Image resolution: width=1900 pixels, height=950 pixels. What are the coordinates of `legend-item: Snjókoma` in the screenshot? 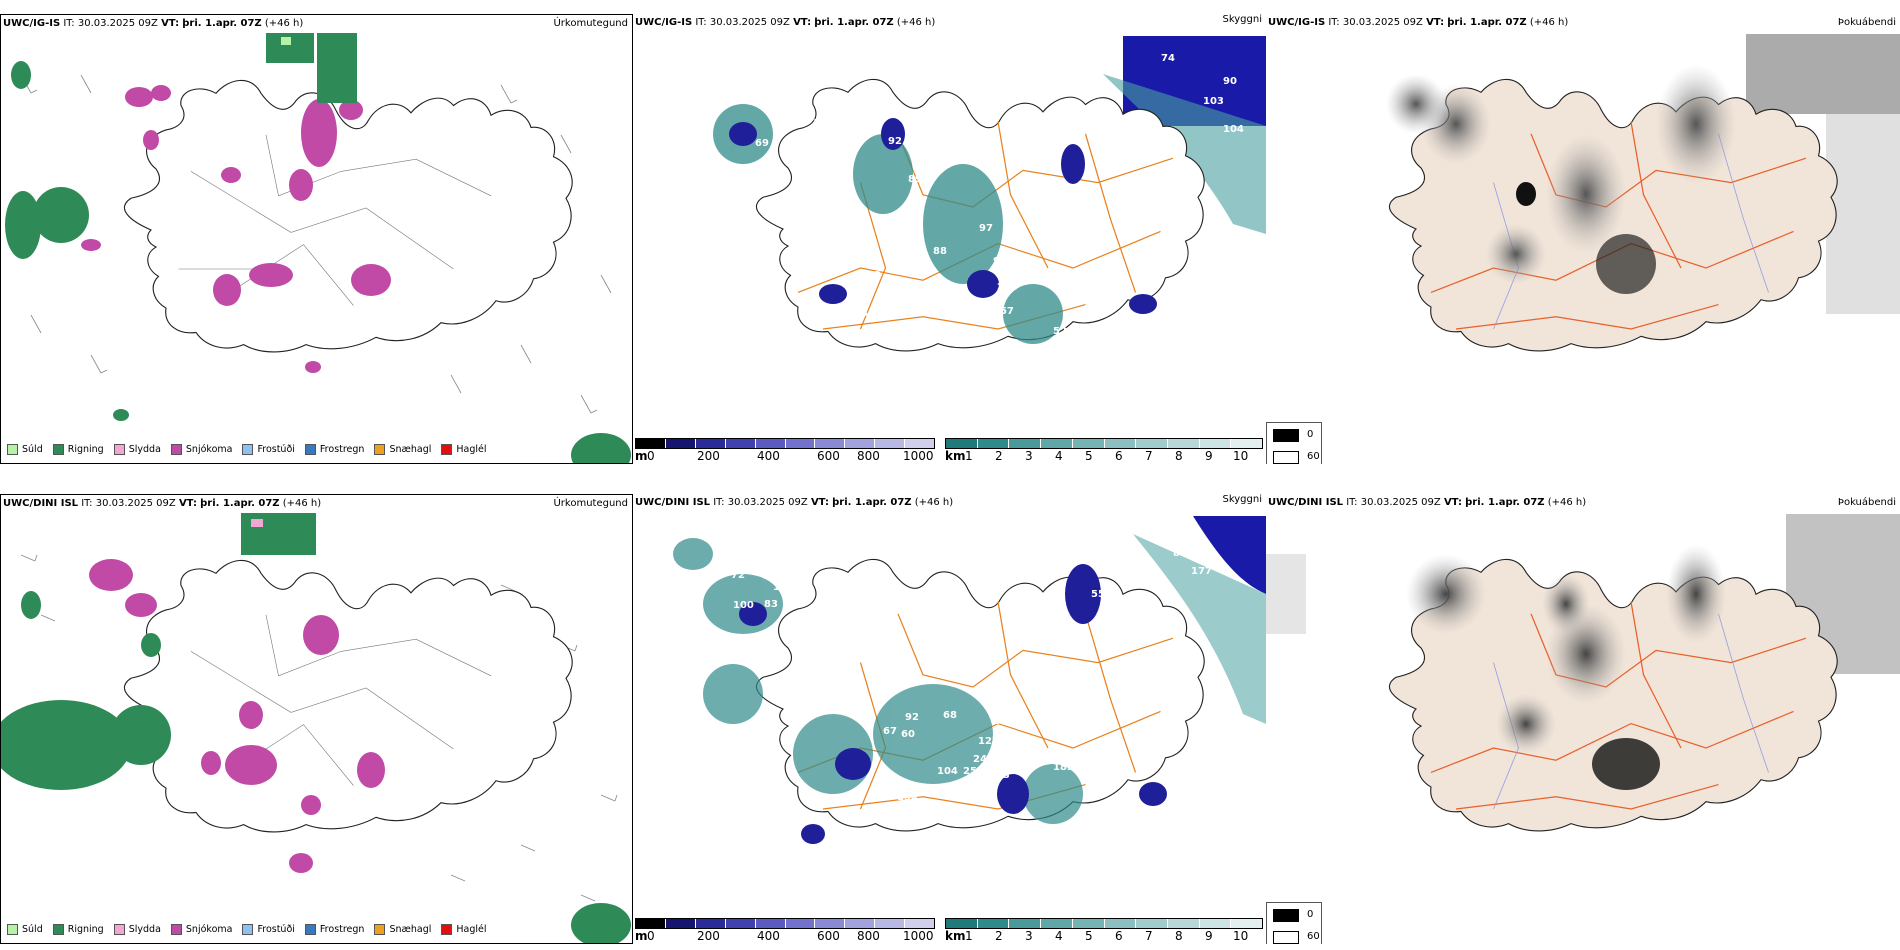 It's located at (201, 449).